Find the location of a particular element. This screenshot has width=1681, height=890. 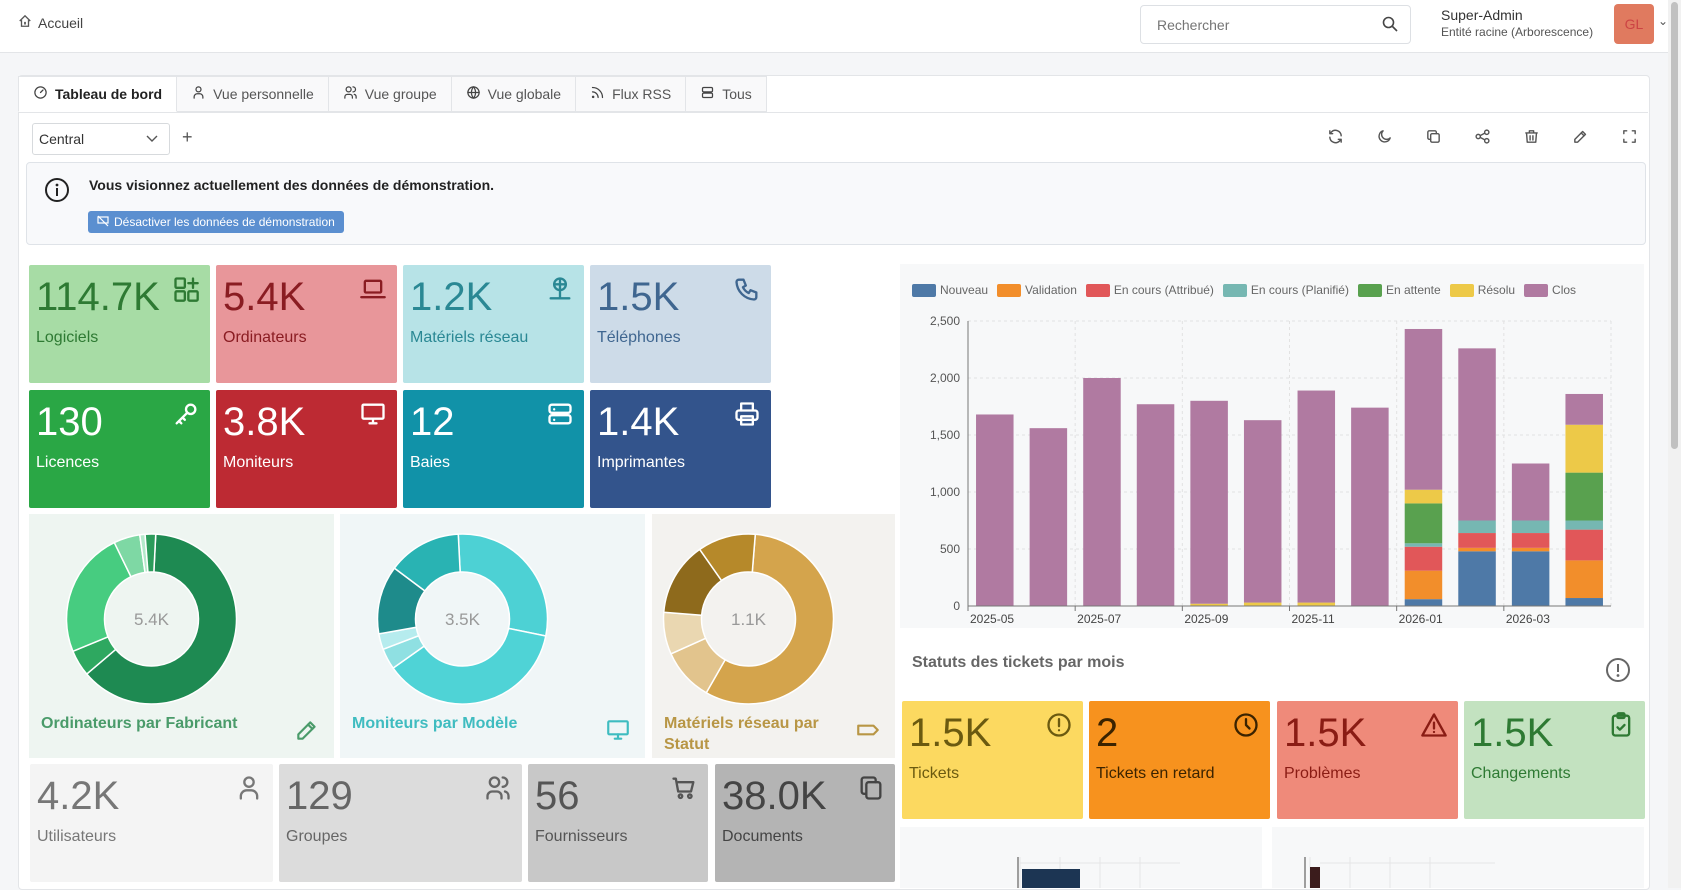

trash-icon is located at coordinates (1531, 136).